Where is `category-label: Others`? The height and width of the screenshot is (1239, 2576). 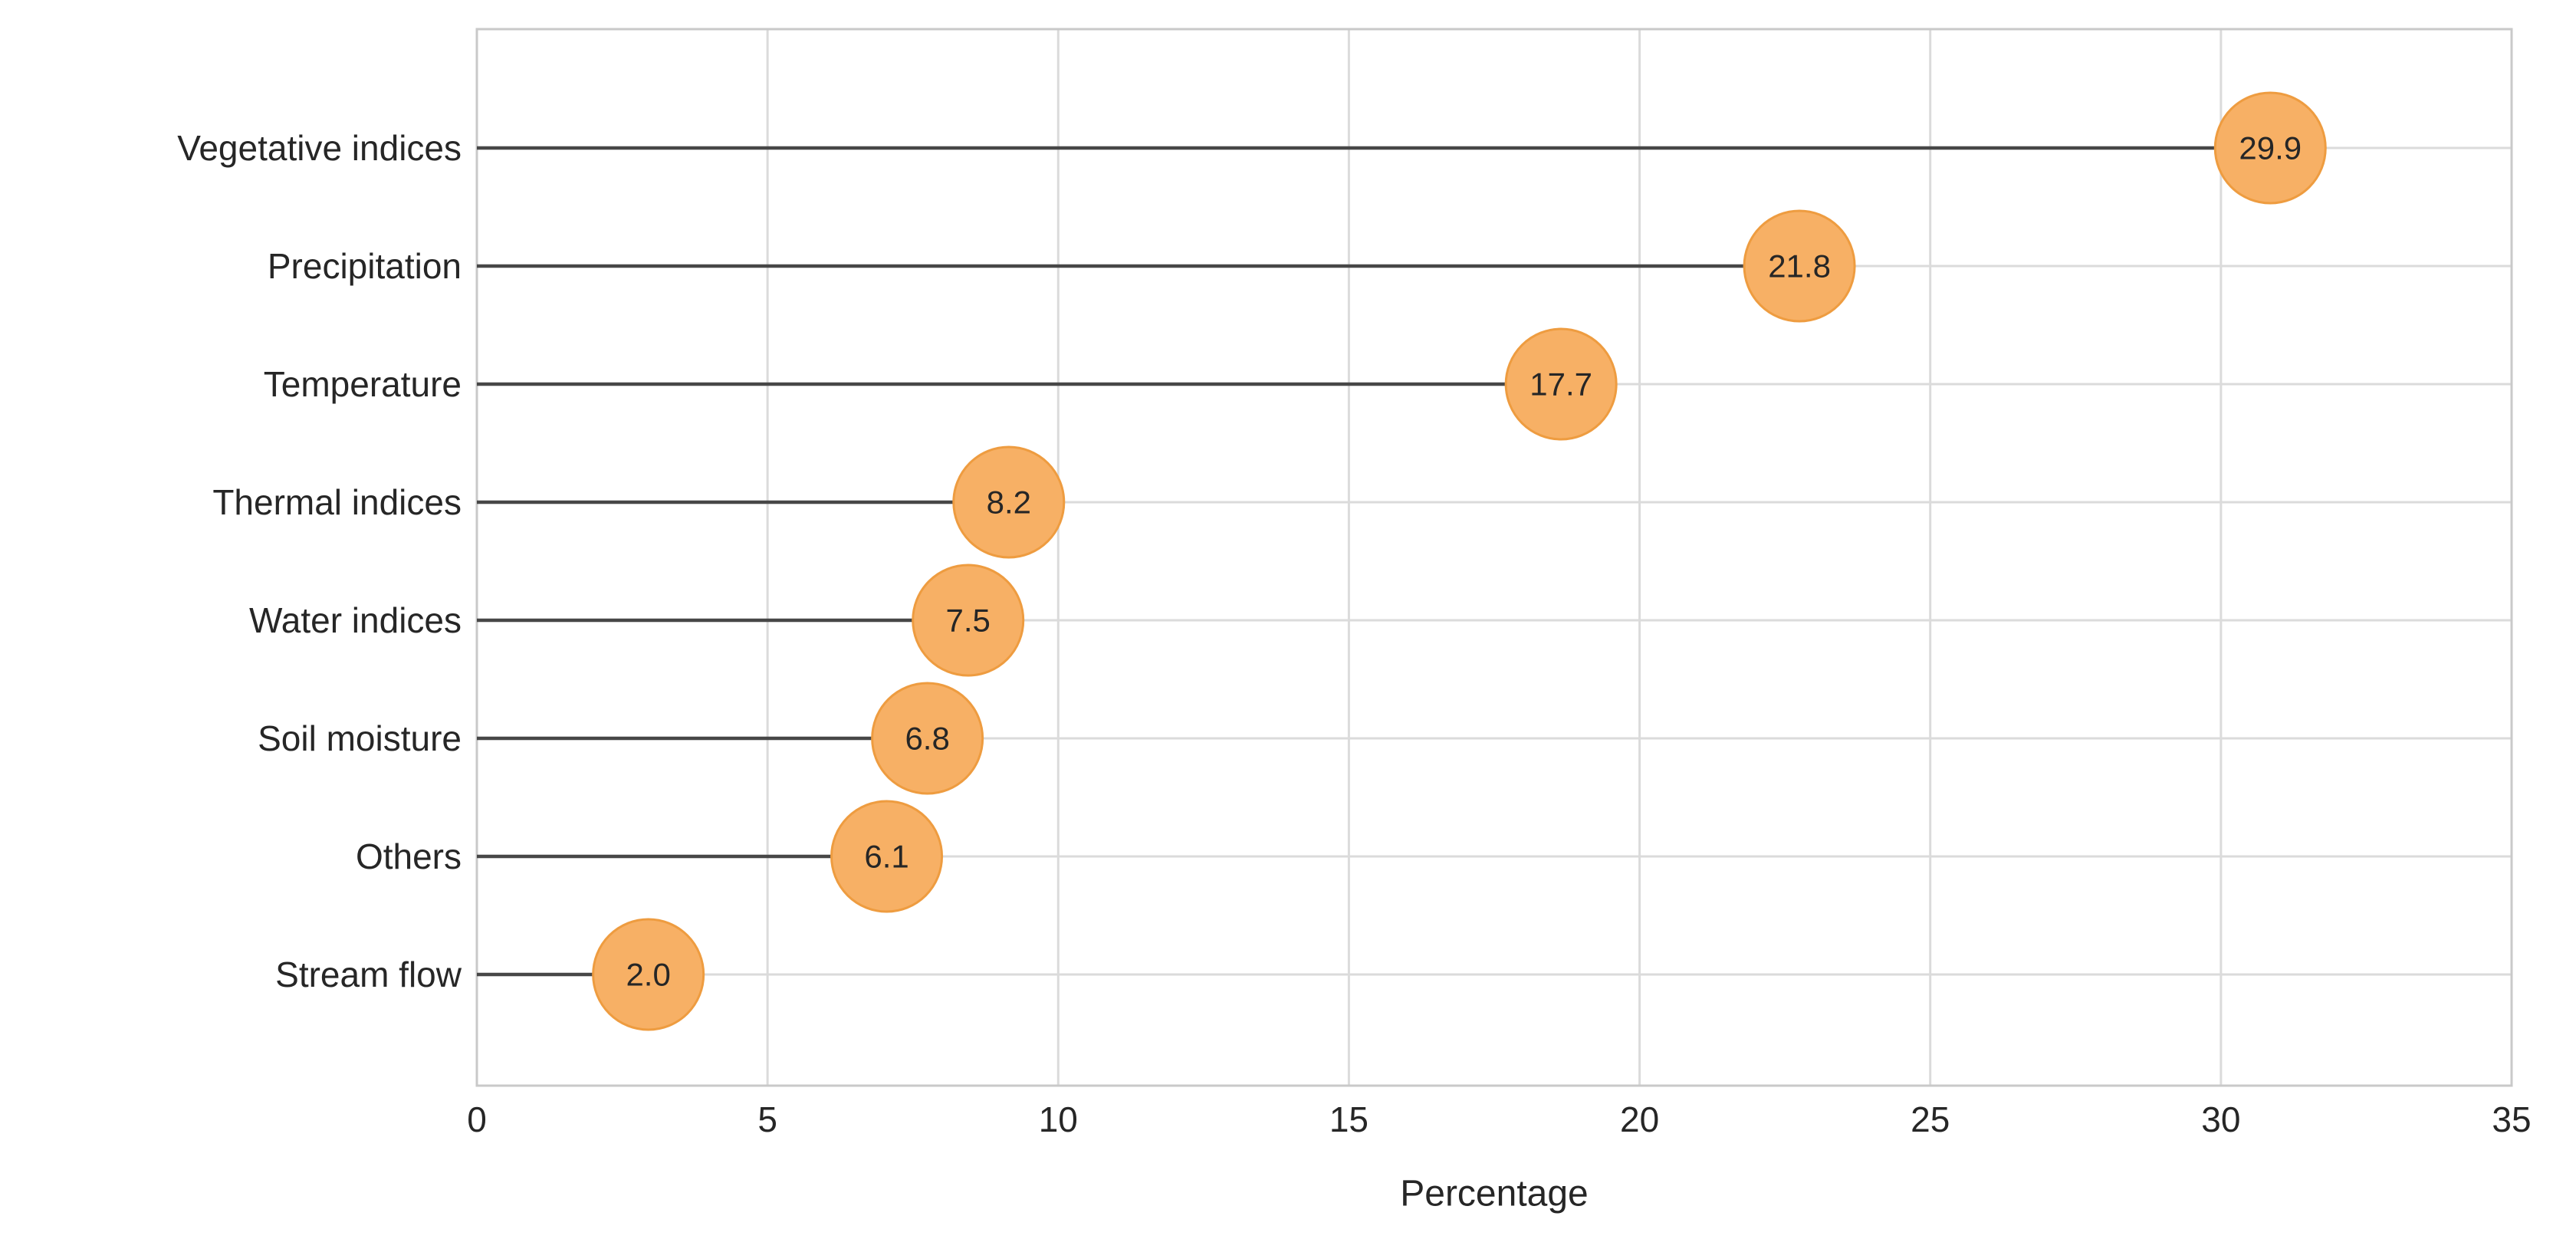
category-label: Others is located at coordinates (409, 856).